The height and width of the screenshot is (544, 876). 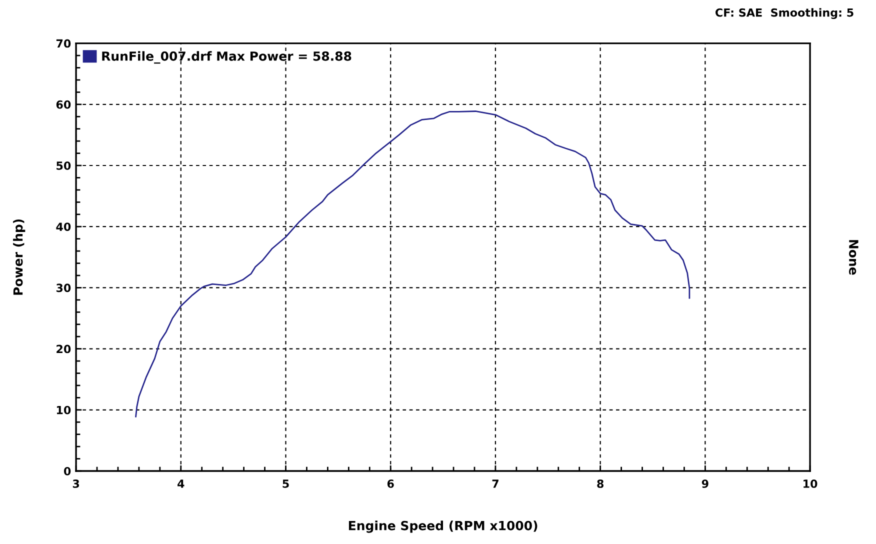 What do you see at coordinates (227, 57) in the screenshot?
I see `legend-label: RunFile_007.drf Max Power = 58.88` at bounding box center [227, 57].